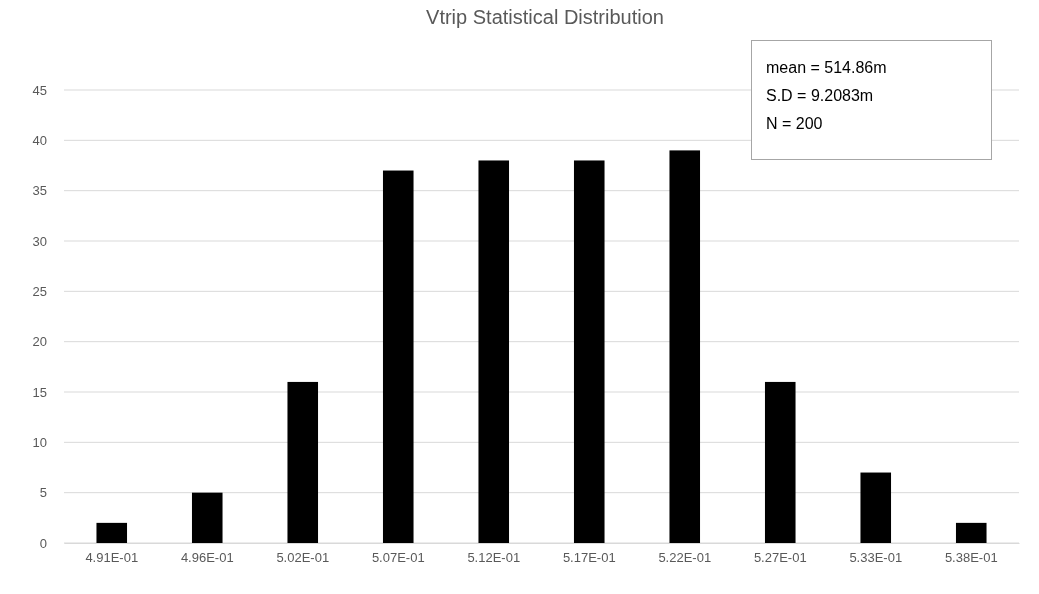 This screenshot has width=1039, height=594. What do you see at coordinates (39, 392) in the screenshot?
I see `y-tick-label: 15` at bounding box center [39, 392].